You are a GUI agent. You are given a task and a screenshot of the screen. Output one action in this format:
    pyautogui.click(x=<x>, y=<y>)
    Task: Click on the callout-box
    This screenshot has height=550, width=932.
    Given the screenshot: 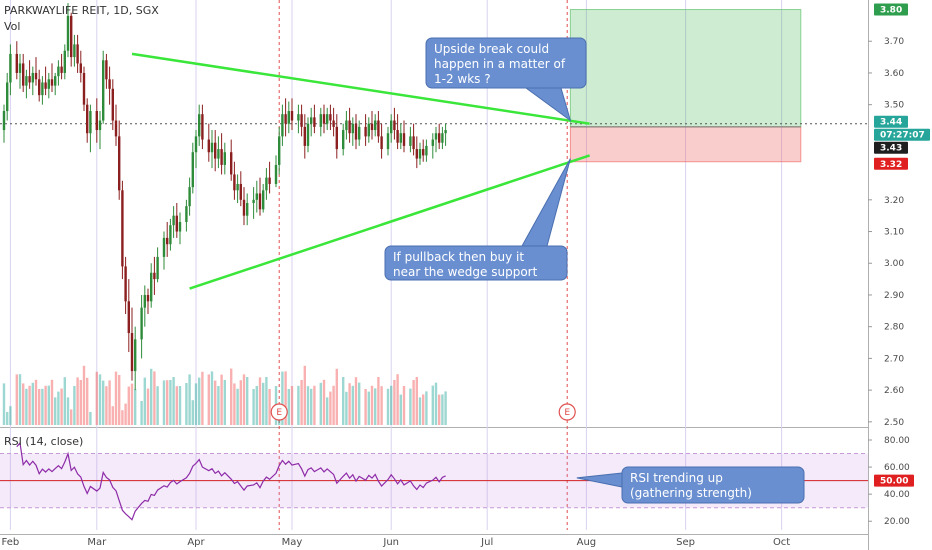 What is the action you would take?
    pyautogui.click(x=506, y=63)
    